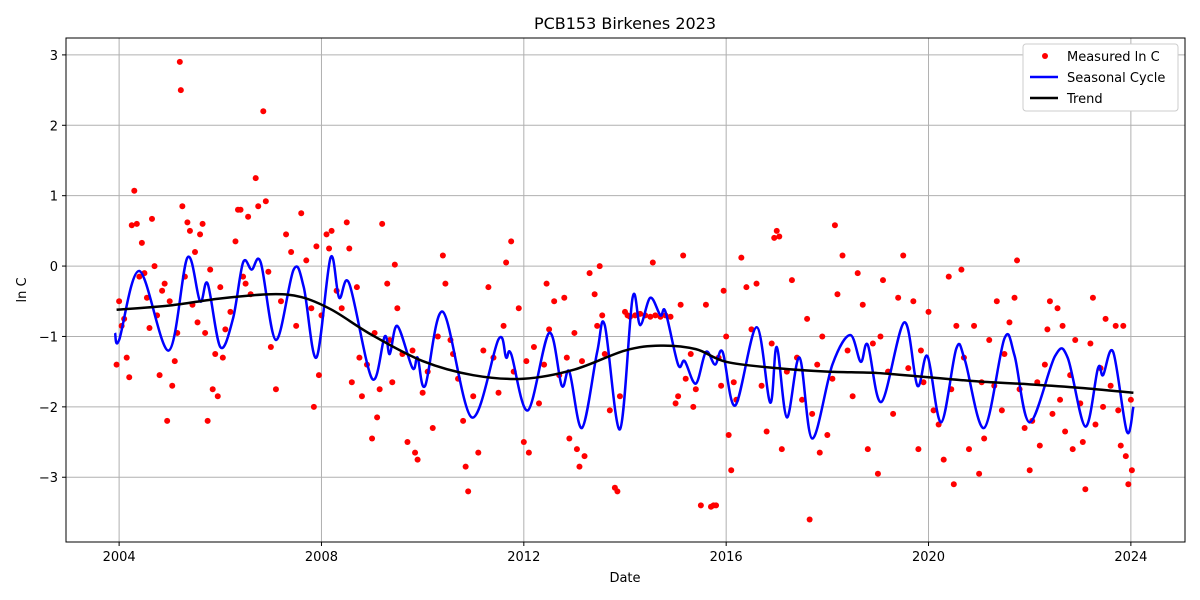 This screenshot has width=1200, height=600. What do you see at coordinates (1084, 99) in the screenshot?
I see `legend-label-trend: Trend` at bounding box center [1084, 99].